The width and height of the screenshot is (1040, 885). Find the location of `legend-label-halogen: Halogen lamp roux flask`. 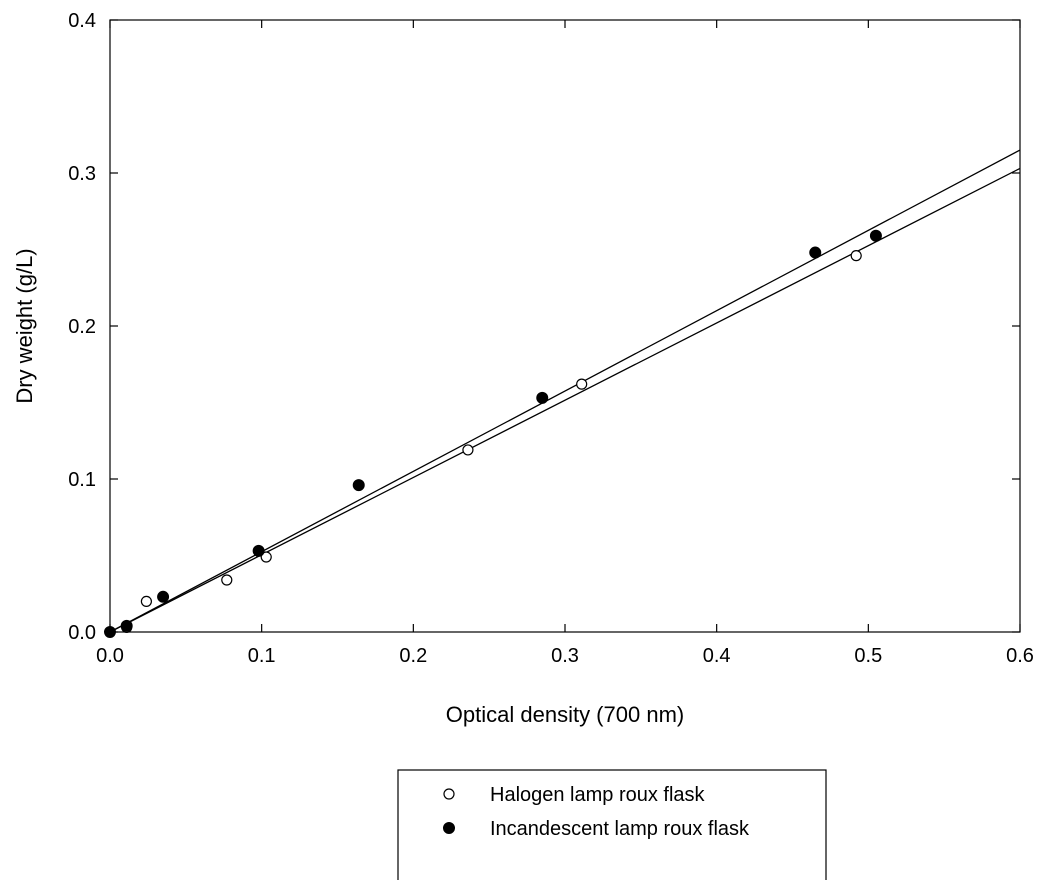

legend-label-halogen: Halogen lamp roux flask is located at coordinates (598, 795).